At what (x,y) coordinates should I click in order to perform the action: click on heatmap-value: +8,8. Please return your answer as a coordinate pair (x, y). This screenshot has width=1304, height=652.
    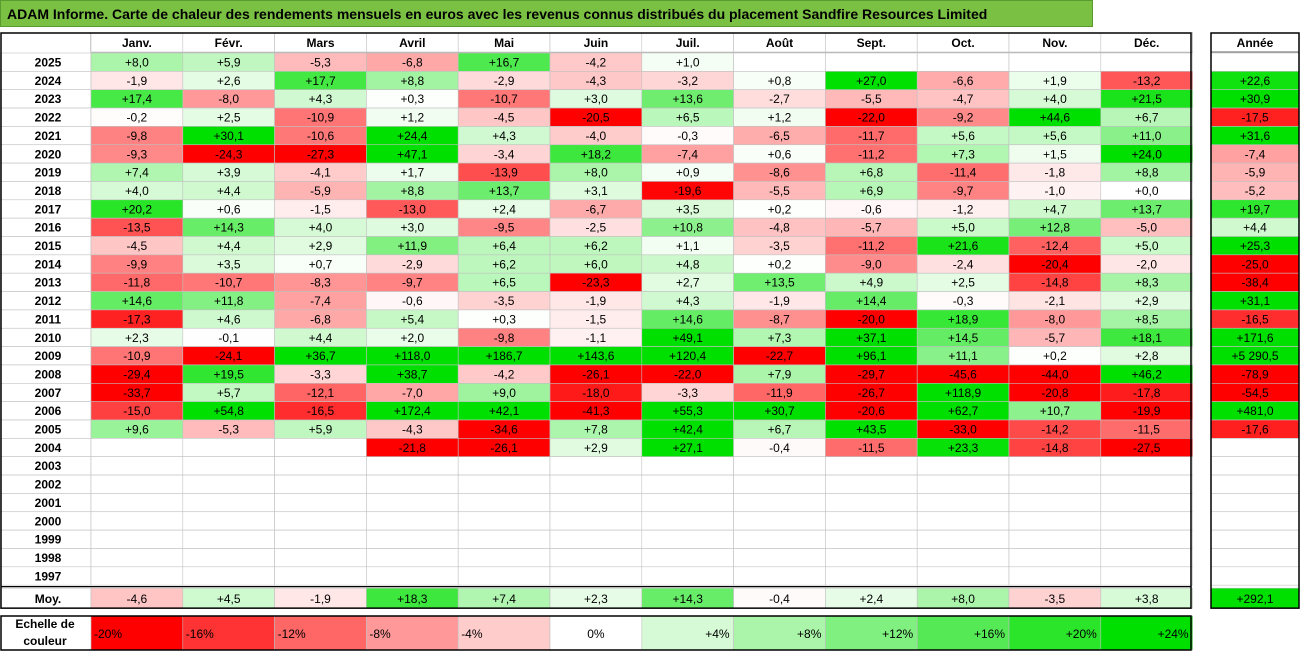
    Looking at the image, I should click on (412, 81).